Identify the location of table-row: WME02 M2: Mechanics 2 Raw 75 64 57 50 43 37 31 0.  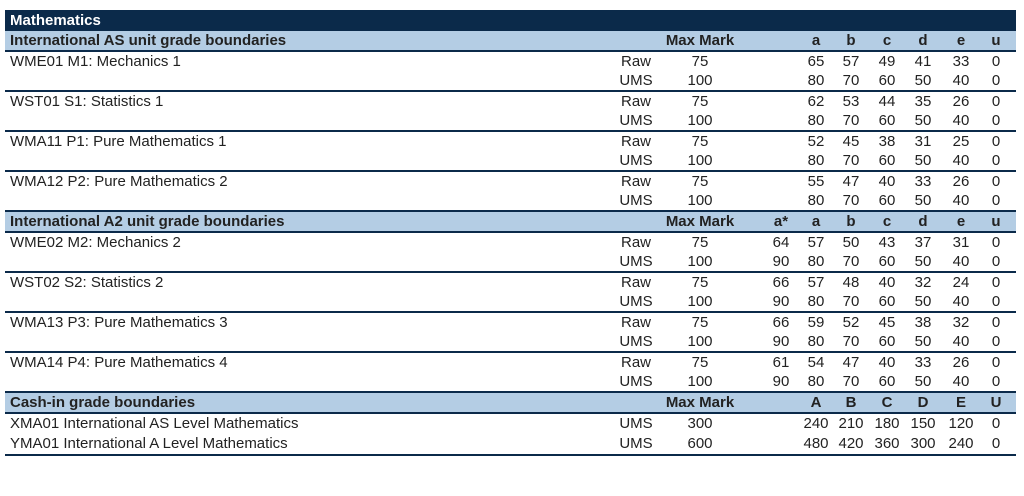
(510, 242).